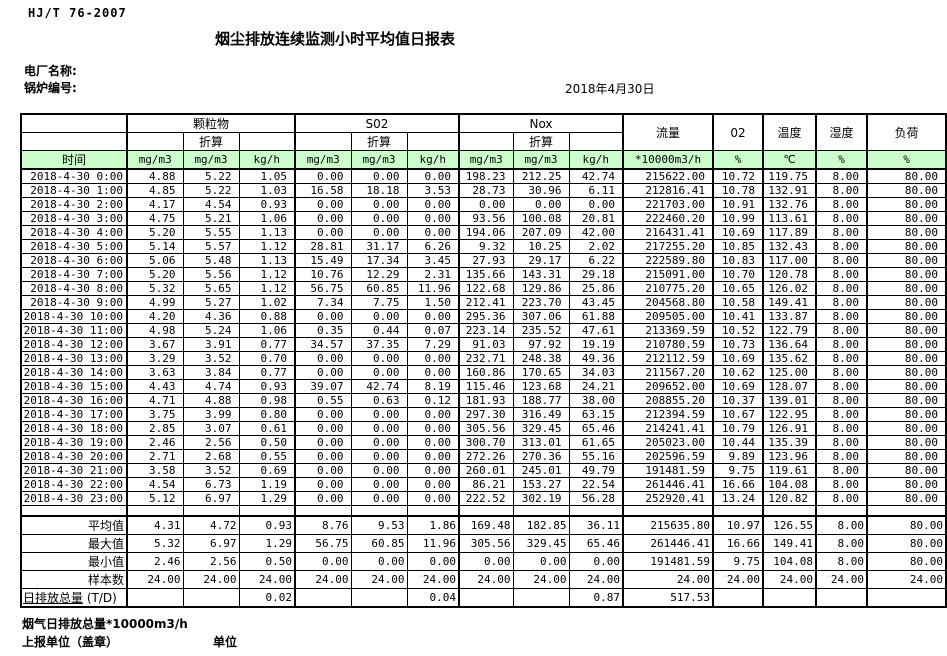  What do you see at coordinates (668, 316) in the screenshot?
I see `value-cell: 209505.00` at bounding box center [668, 316].